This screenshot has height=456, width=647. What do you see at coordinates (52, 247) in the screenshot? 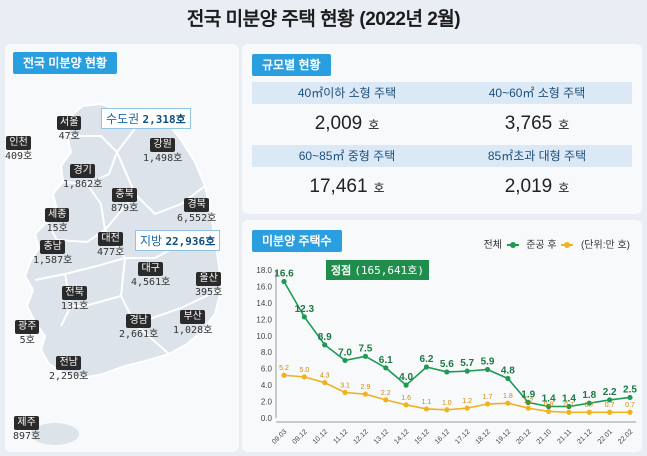
I see `region-name: 충남` at bounding box center [52, 247].